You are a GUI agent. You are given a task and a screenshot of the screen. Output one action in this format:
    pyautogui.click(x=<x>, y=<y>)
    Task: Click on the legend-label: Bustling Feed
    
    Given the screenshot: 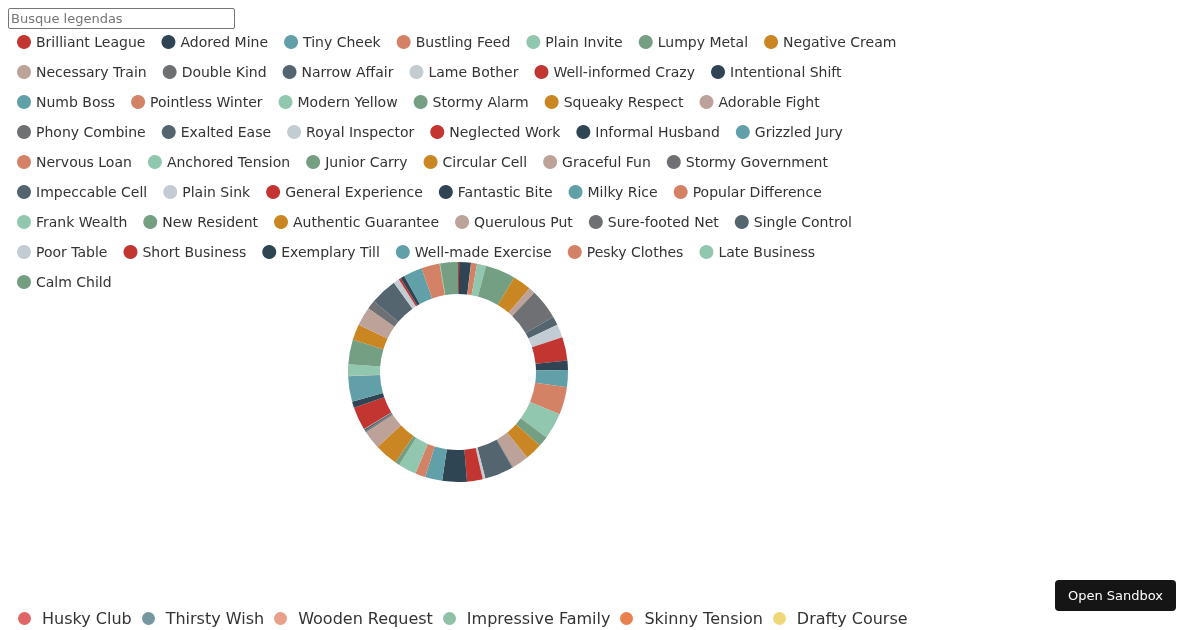 What is the action you would take?
    pyautogui.click(x=463, y=42)
    